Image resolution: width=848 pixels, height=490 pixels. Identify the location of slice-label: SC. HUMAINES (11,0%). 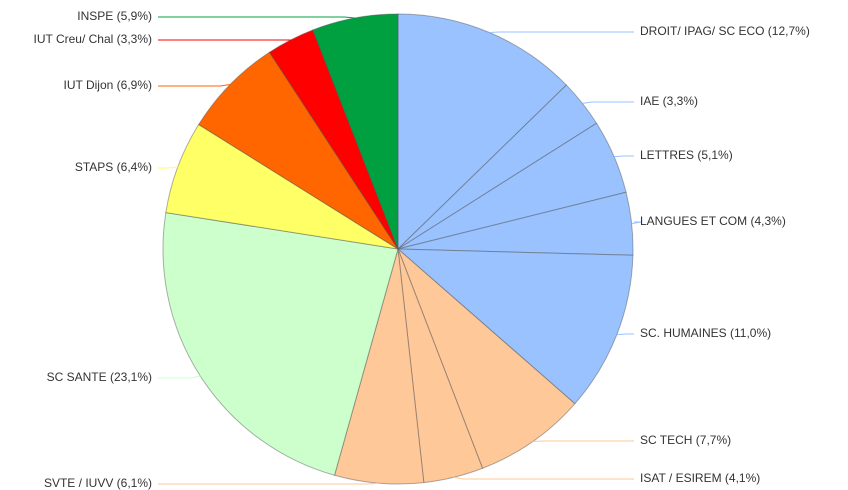
(705, 333).